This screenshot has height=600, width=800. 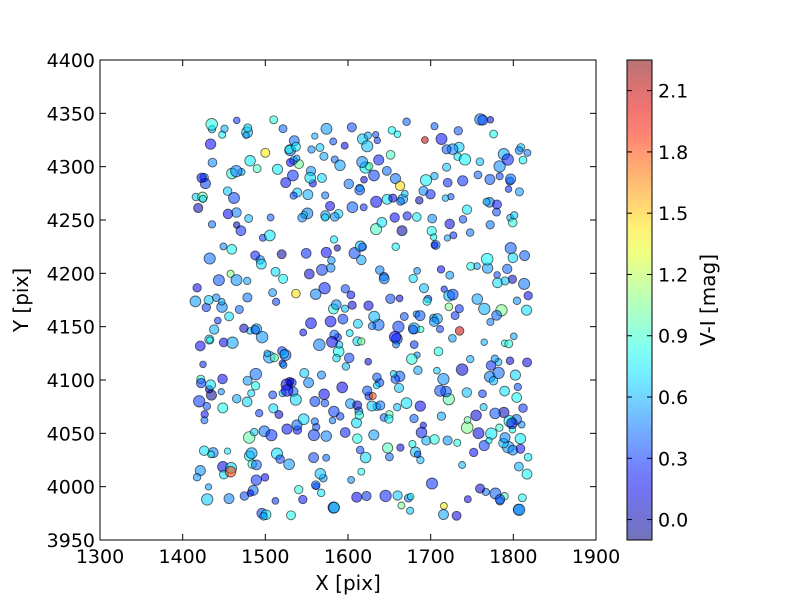 I want to click on y-axis-label: Y [pix], so click(x=21, y=300).